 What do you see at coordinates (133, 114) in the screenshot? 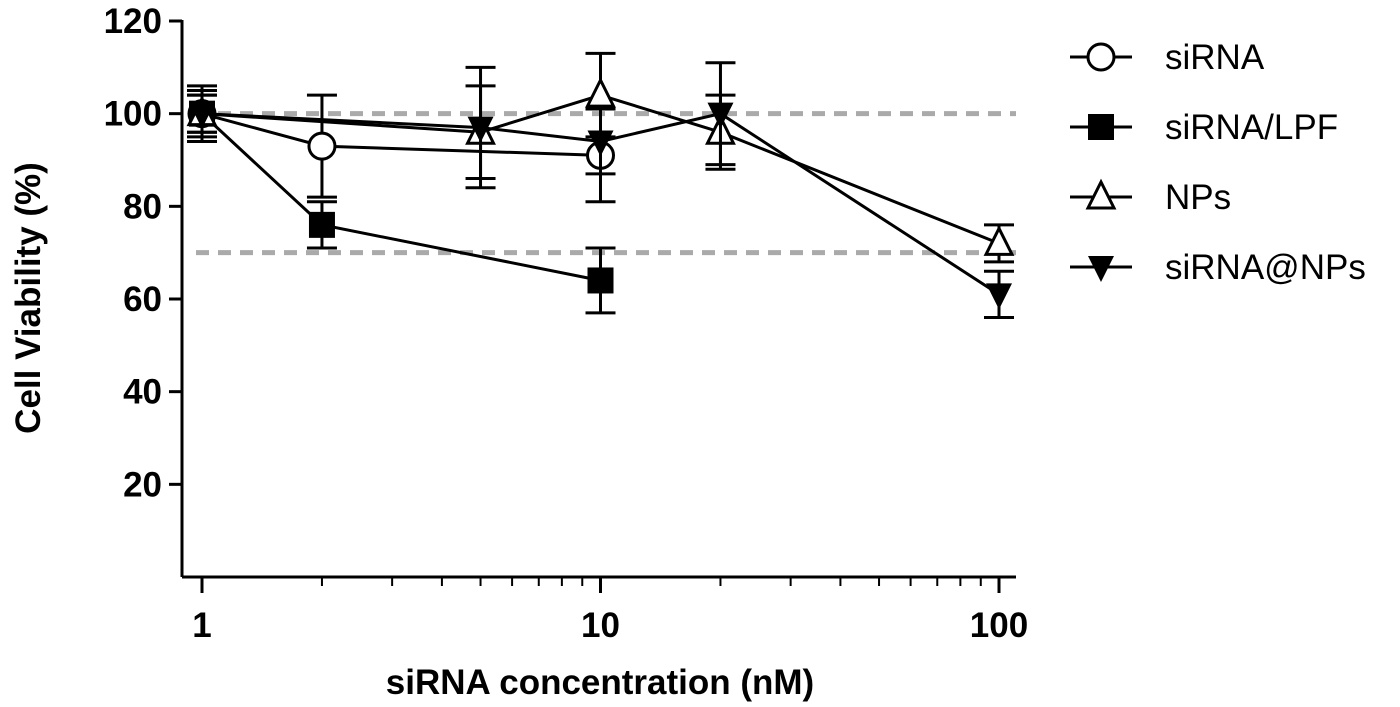
I see `y-tick-label: 100` at bounding box center [133, 114].